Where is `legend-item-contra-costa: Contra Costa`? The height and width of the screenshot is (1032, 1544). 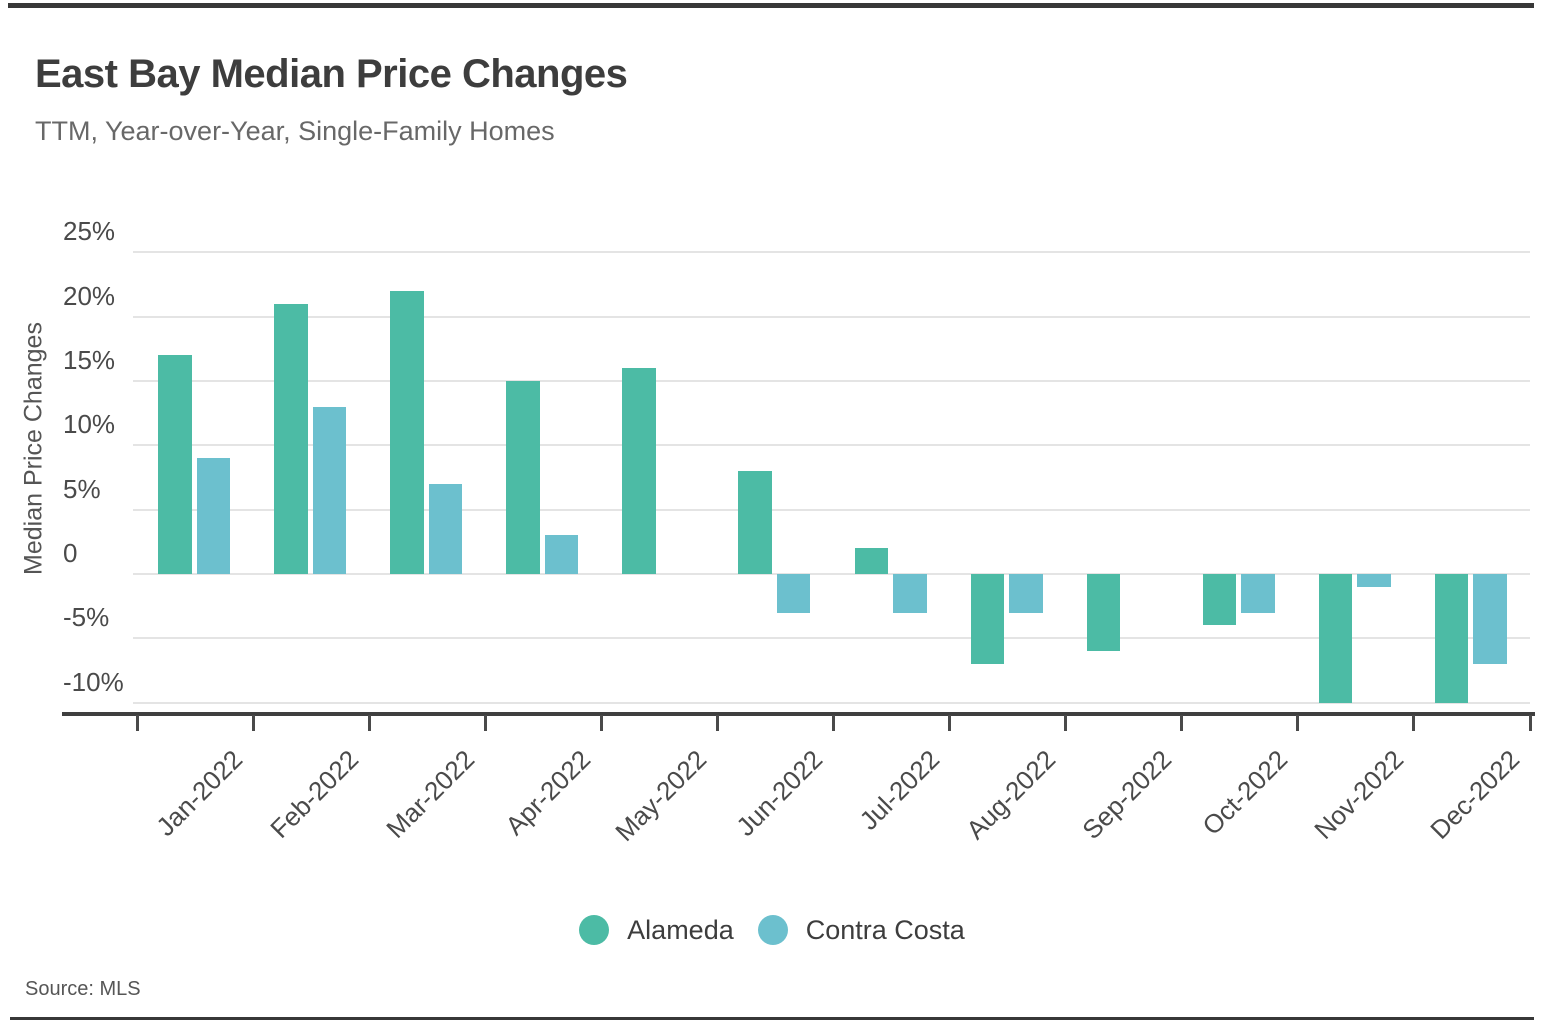
legend-item-contra-costa: Contra Costa is located at coordinates (861, 930).